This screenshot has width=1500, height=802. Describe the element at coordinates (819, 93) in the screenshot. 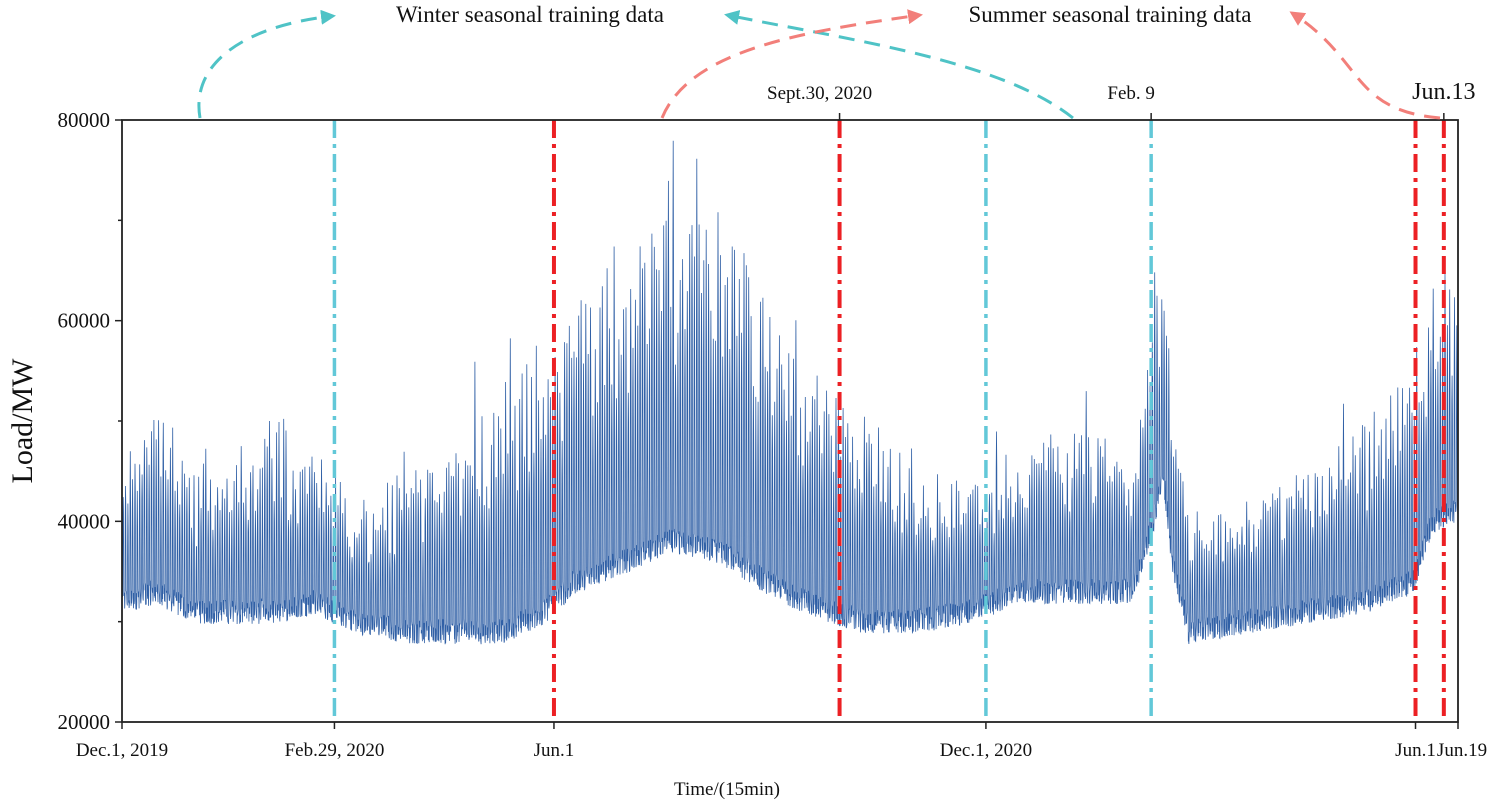

I see `x-top-tick-label: Sept.30, 2020` at that location.